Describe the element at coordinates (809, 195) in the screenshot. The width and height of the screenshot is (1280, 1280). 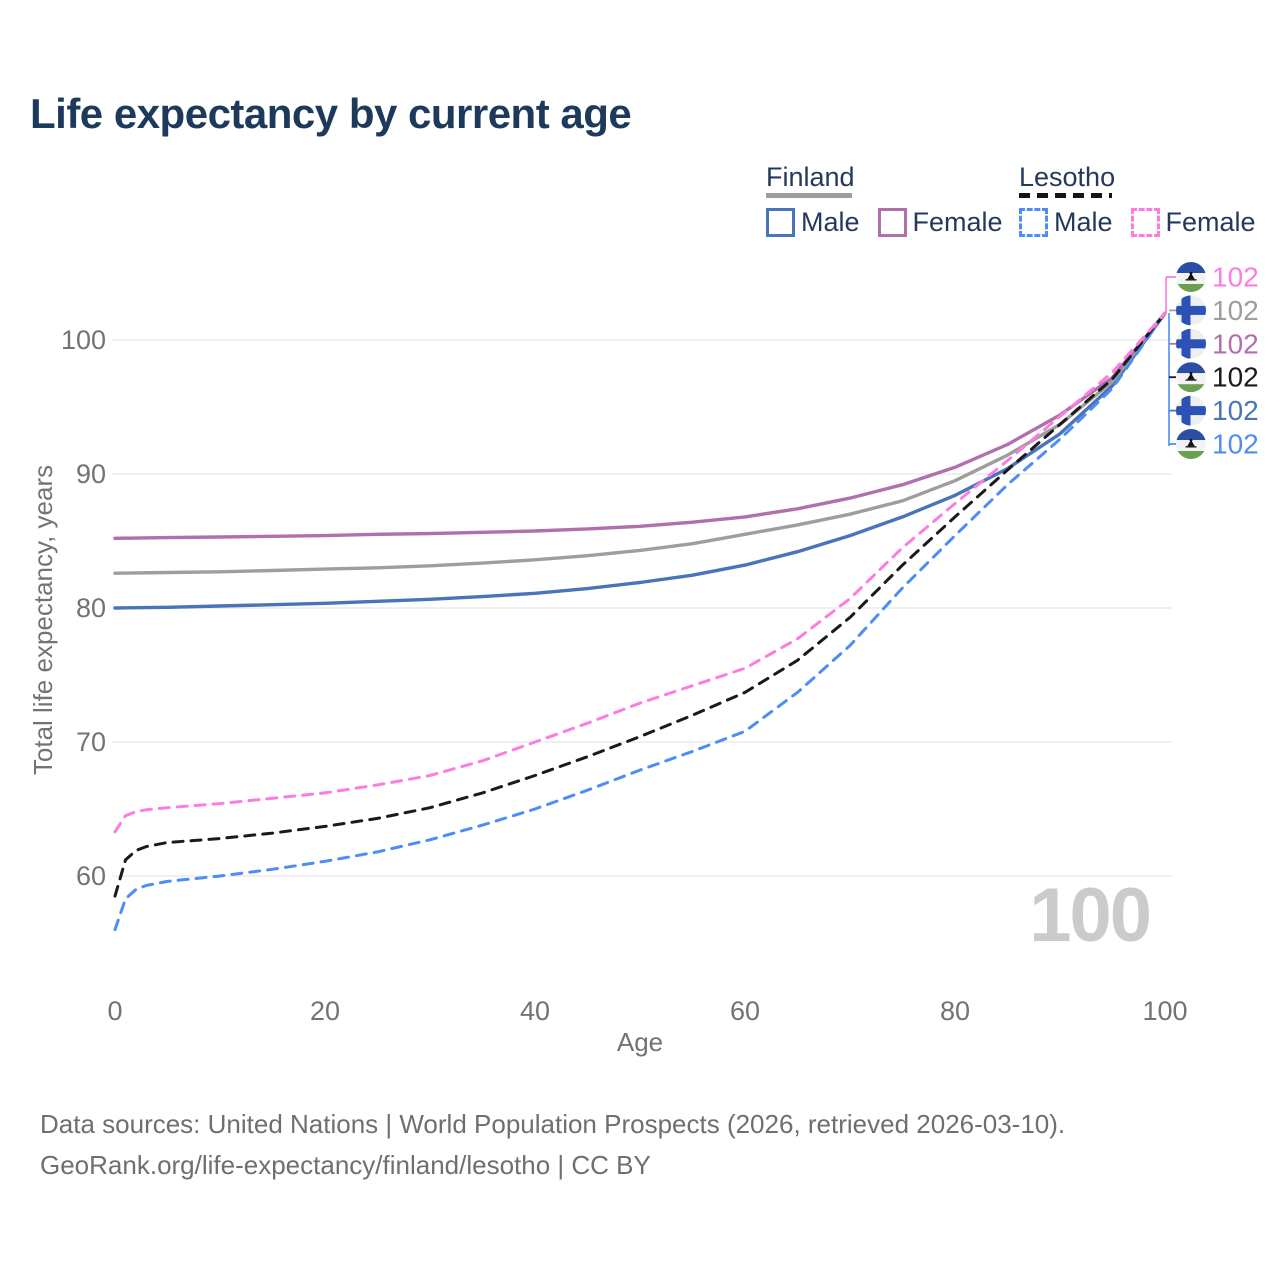
I see `finland-line-style-sample` at that location.